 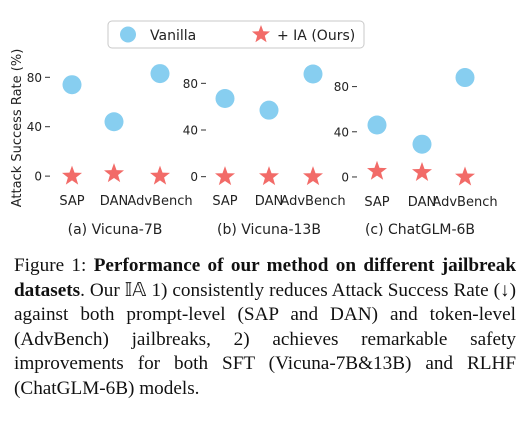 What do you see at coordinates (54, 265) in the screenshot?
I see `caption-lead: Figure 1:` at bounding box center [54, 265].